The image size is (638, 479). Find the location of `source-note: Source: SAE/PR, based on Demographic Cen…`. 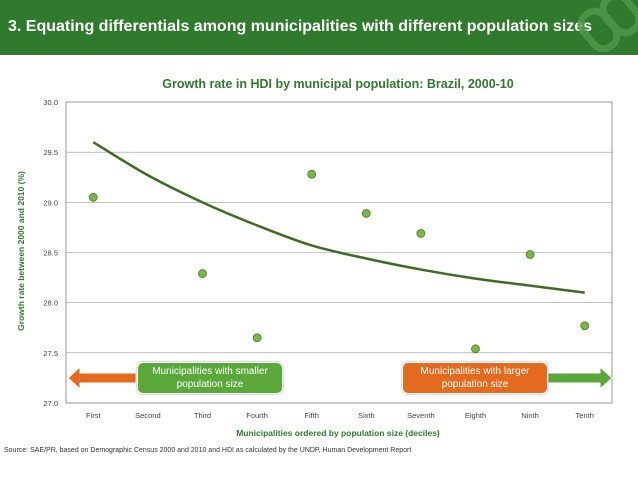

source-note: Source: SAE/PR, based on Demographic Cen… is located at coordinates (208, 450).